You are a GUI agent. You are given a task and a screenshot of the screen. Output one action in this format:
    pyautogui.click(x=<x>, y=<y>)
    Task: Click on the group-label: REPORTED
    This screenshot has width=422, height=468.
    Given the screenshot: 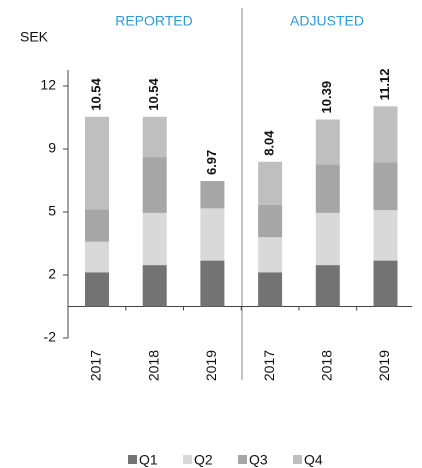 What is the action you would take?
    pyautogui.click(x=154, y=21)
    